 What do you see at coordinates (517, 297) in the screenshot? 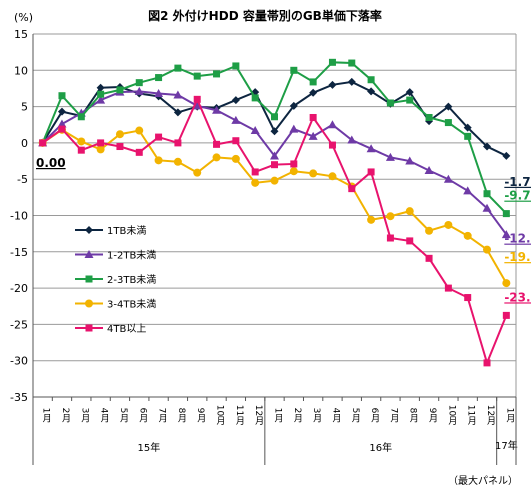
I see `end-value-label: -23.76` at bounding box center [517, 297].